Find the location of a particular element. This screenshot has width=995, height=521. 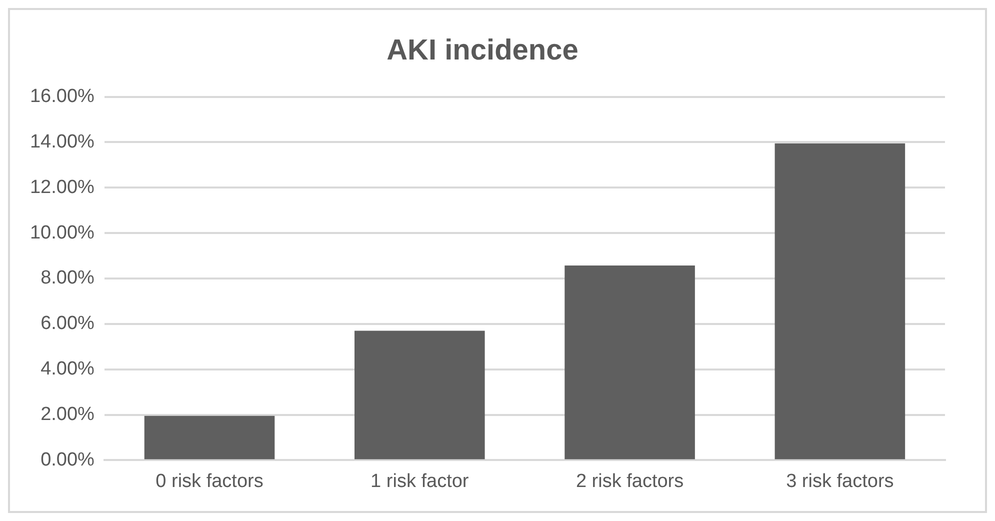

y-tick-label: 10.00% is located at coordinates (62, 233).